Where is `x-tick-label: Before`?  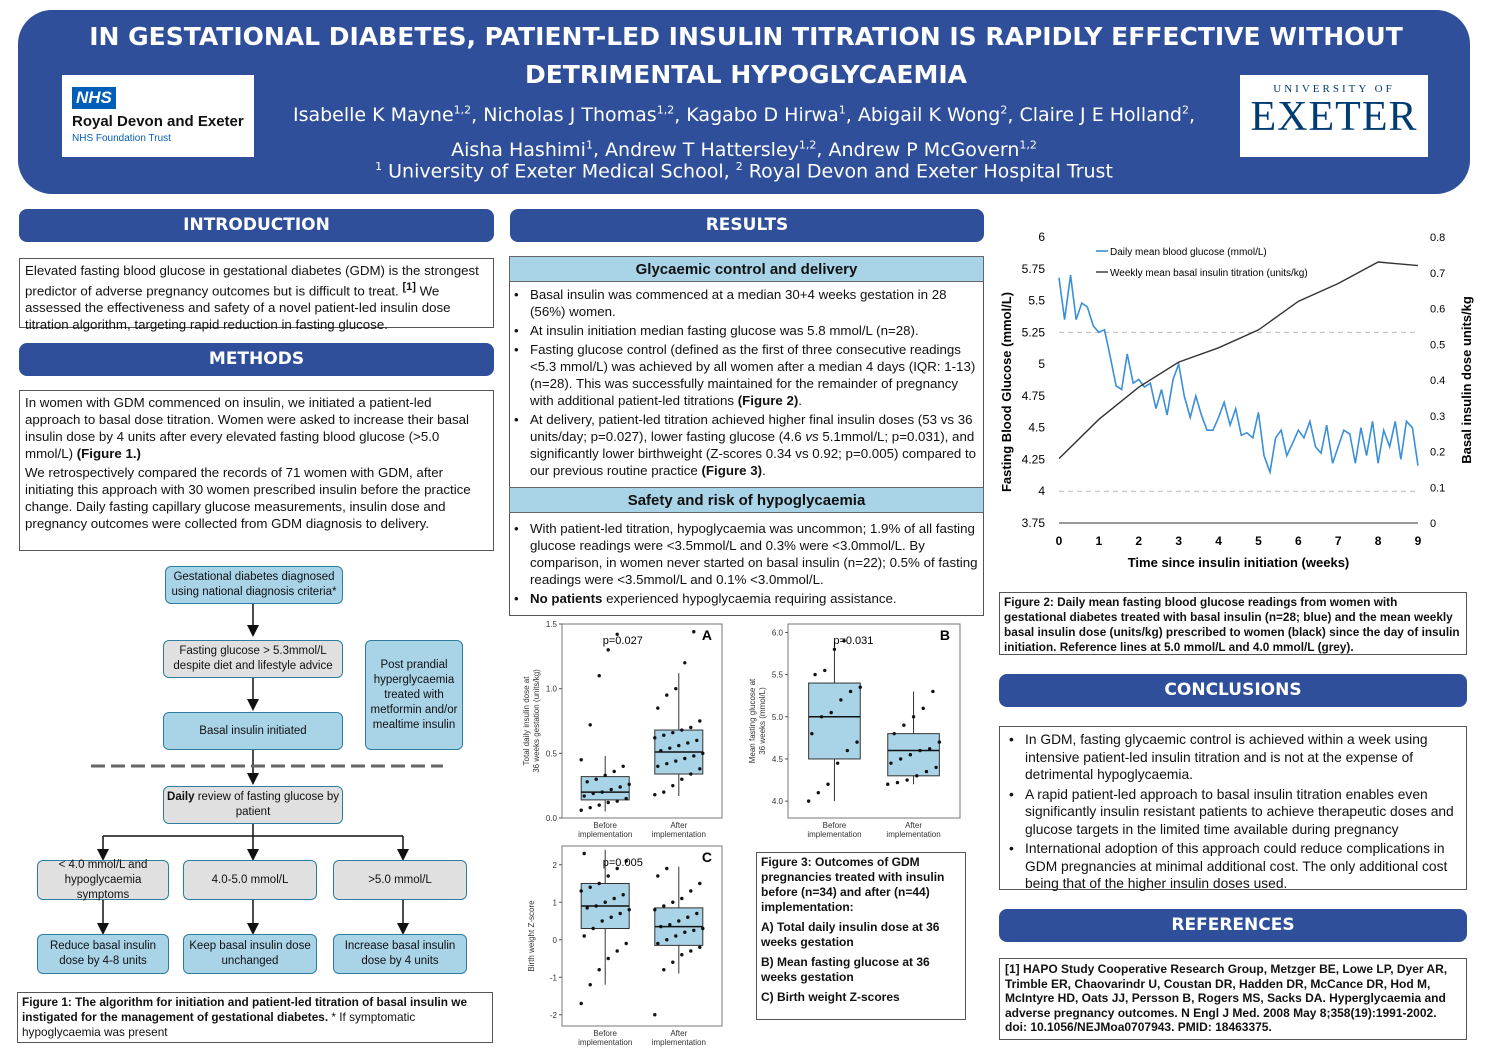 x-tick-label: Before is located at coordinates (605, 1033).